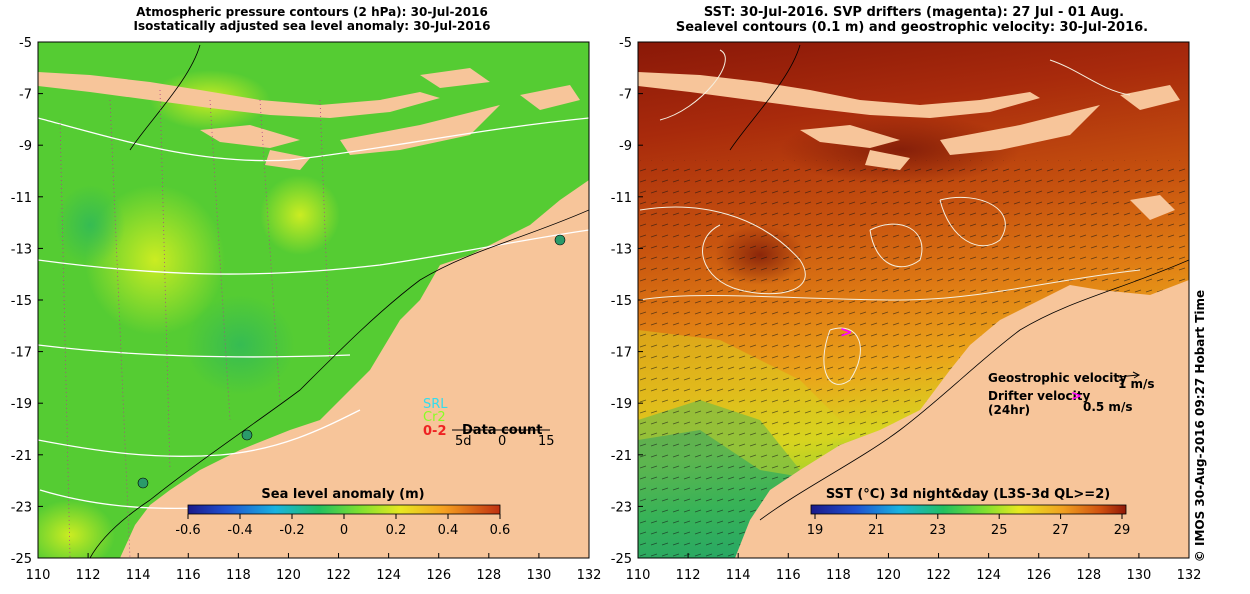 The image size is (1250, 594). What do you see at coordinates (1128, 376) in the screenshot?
I see `geostrophic-velocity-arrow` at bounding box center [1128, 376].